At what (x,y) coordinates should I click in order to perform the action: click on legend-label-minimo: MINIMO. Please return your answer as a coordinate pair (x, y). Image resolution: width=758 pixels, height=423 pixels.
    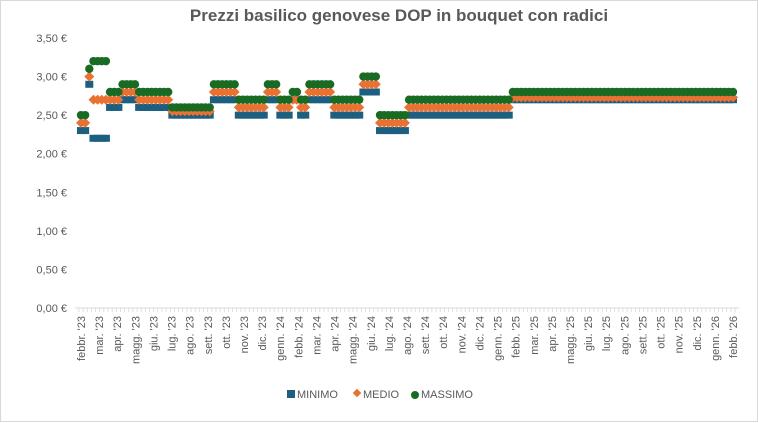
    Looking at the image, I should click on (317, 395).